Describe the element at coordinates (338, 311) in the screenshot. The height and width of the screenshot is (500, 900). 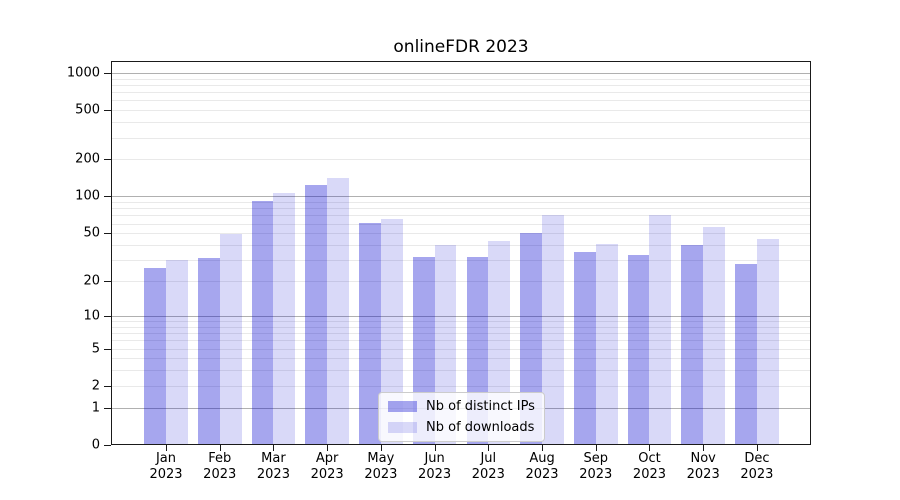
I see `bar-downloads-apr` at that location.